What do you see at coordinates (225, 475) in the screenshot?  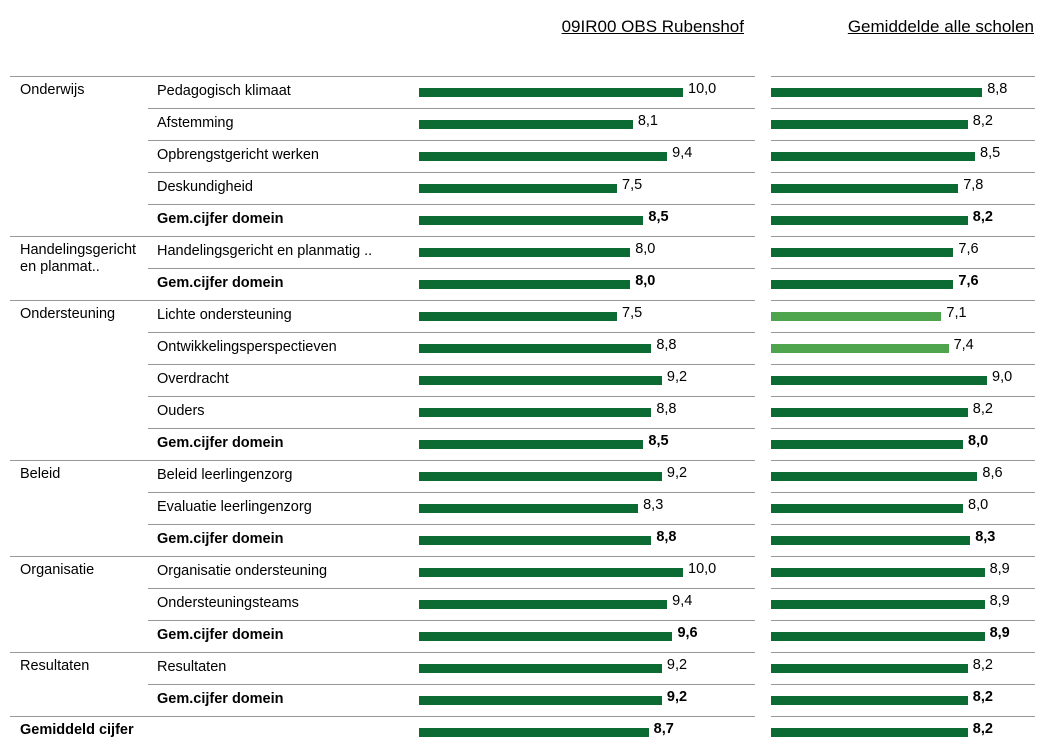 I see `item-label: Beleid leerlingenzorg` at bounding box center [225, 475].